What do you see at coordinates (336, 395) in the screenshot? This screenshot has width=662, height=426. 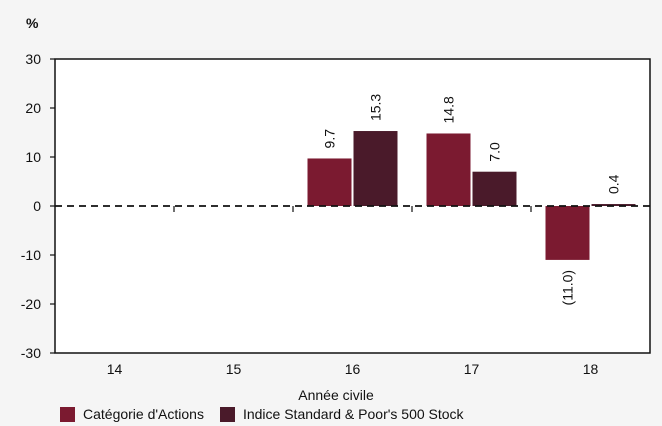 I see `x-axis-title: Année civile` at bounding box center [336, 395].